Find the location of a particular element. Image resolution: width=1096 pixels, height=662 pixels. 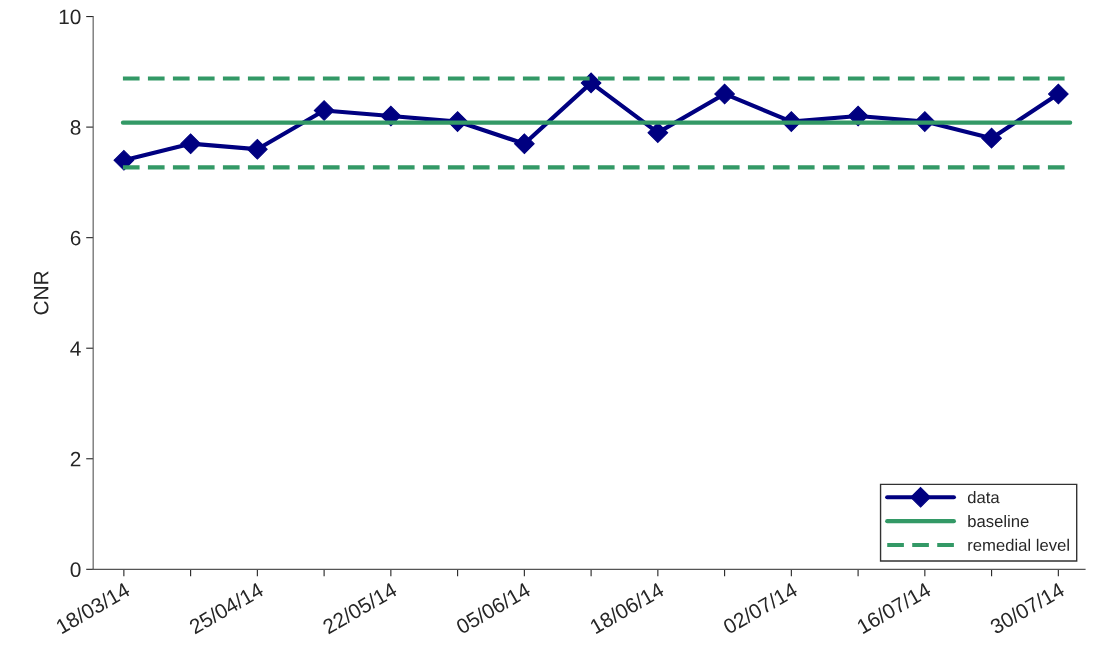

y-tick-label: 2 is located at coordinates (75, 459).